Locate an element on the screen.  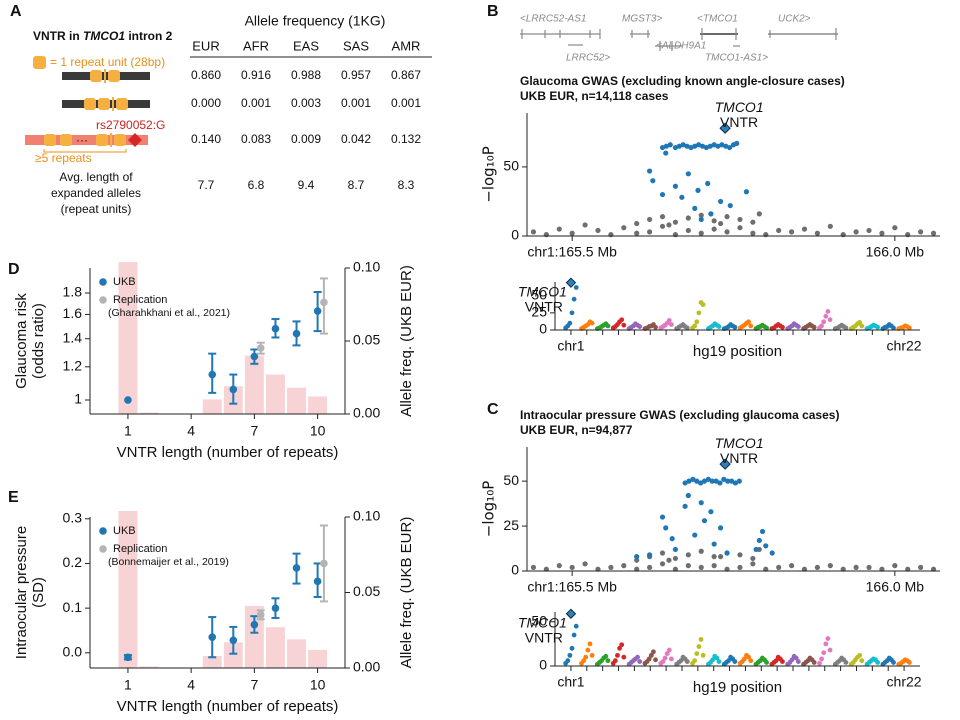
y2-axis-label: Allele freq. (UKB EUR) is located at coordinates (406, 593).